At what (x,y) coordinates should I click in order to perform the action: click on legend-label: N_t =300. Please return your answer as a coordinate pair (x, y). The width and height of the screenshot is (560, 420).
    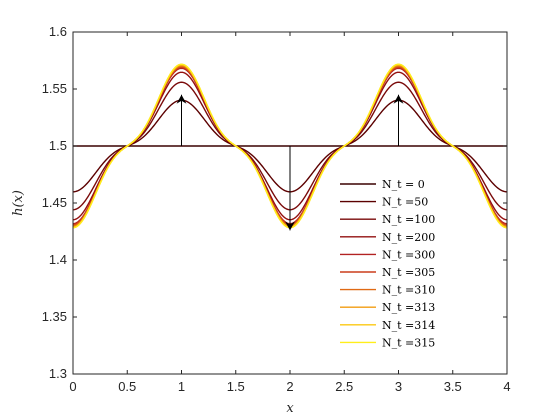
    Looking at the image, I should click on (408, 254).